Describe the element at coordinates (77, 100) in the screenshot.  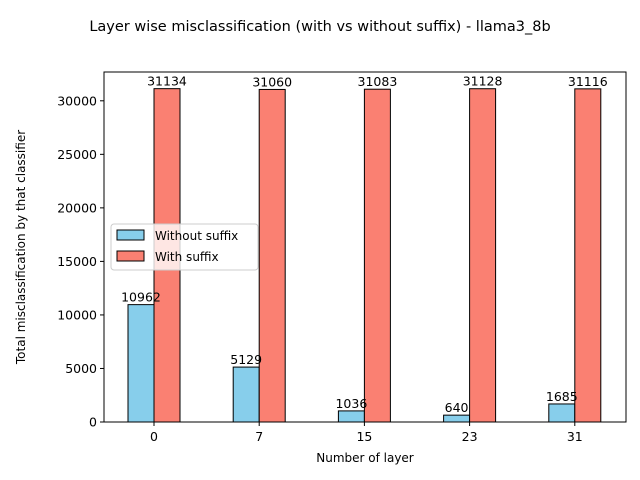
I see `y-tick-label: 30000` at that location.